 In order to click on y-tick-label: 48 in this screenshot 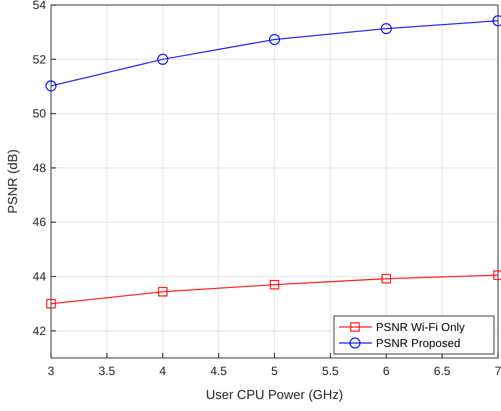, I will do `click(39, 167)`.